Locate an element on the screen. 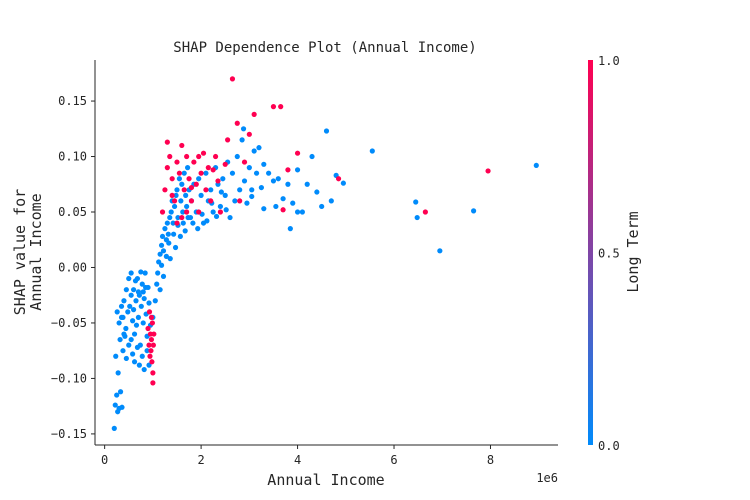 This screenshot has width=750, height=500. x-tick-label: 4 is located at coordinates (297, 460).